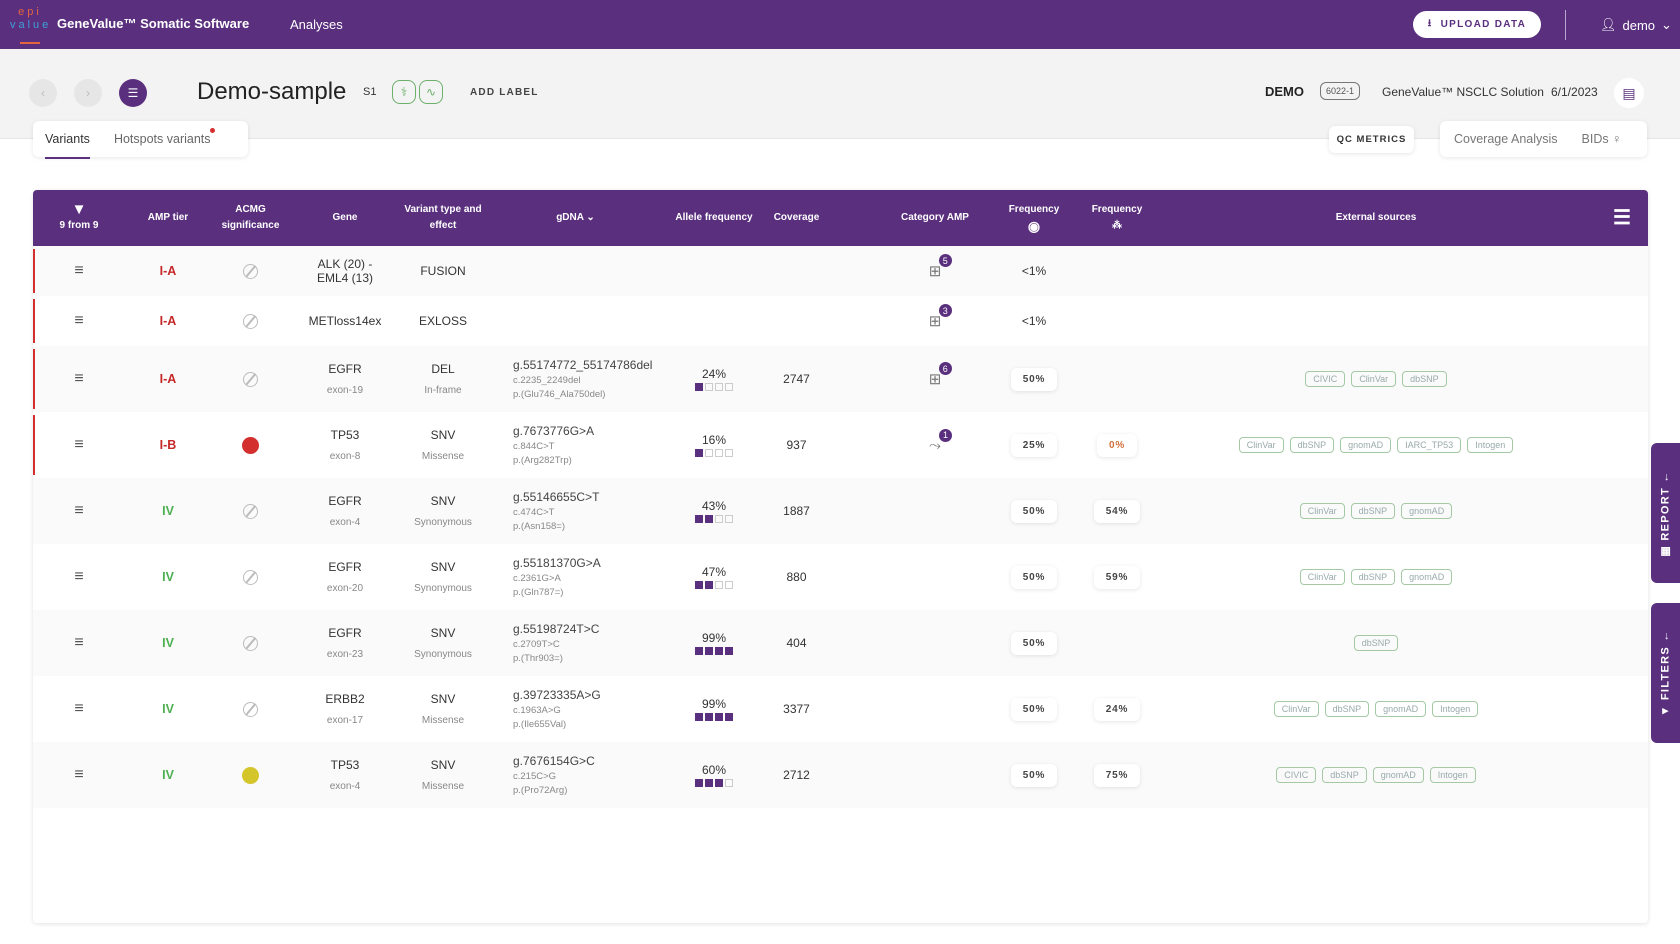  I want to click on count-badge: 3, so click(945, 310).